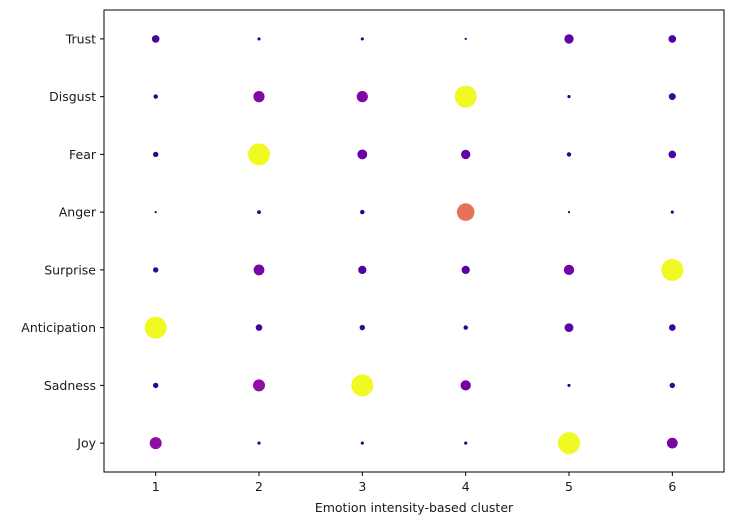 Image resolution: width=732 pixels, height=525 pixels. Describe the element at coordinates (70, 385) in the screenshot. I see `y-tick-label-sadness: Sadness` at that location.